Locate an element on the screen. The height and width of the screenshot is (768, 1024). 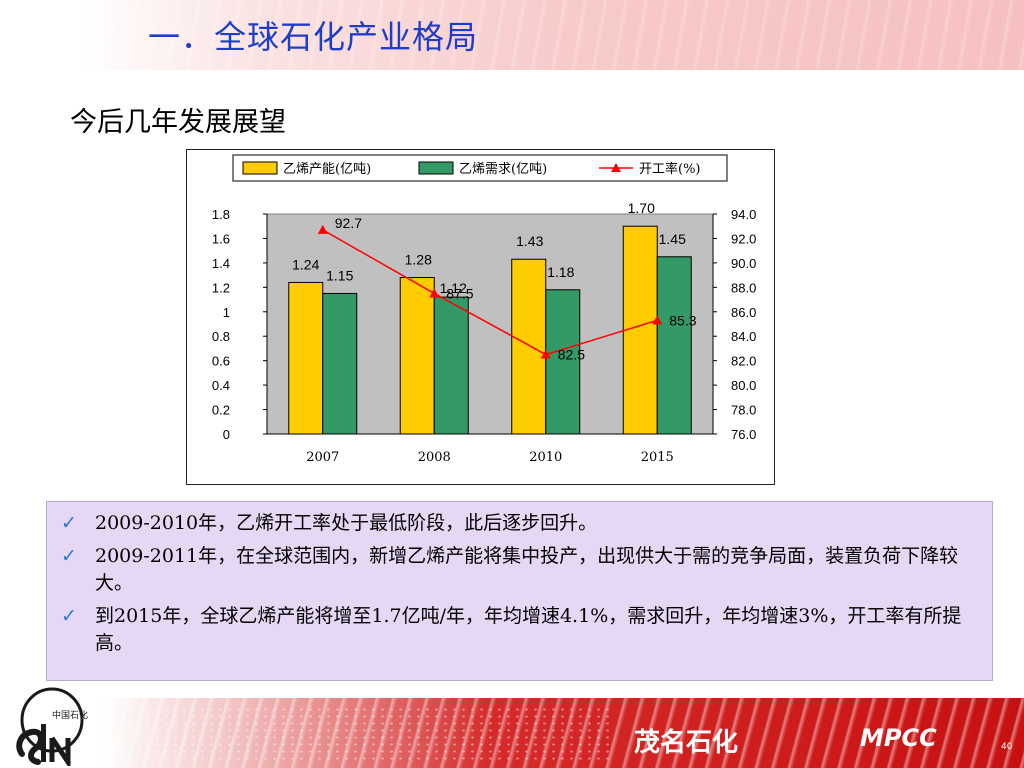
data-label: 87.5 is located at coordinates (459, 293).